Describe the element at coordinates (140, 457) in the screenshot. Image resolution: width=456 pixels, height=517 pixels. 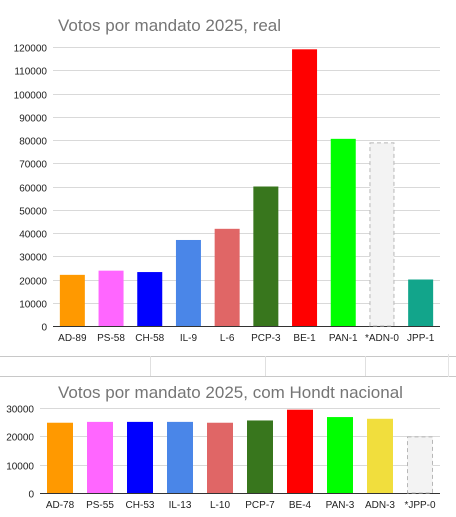
I see `bar-ch53` at that location.